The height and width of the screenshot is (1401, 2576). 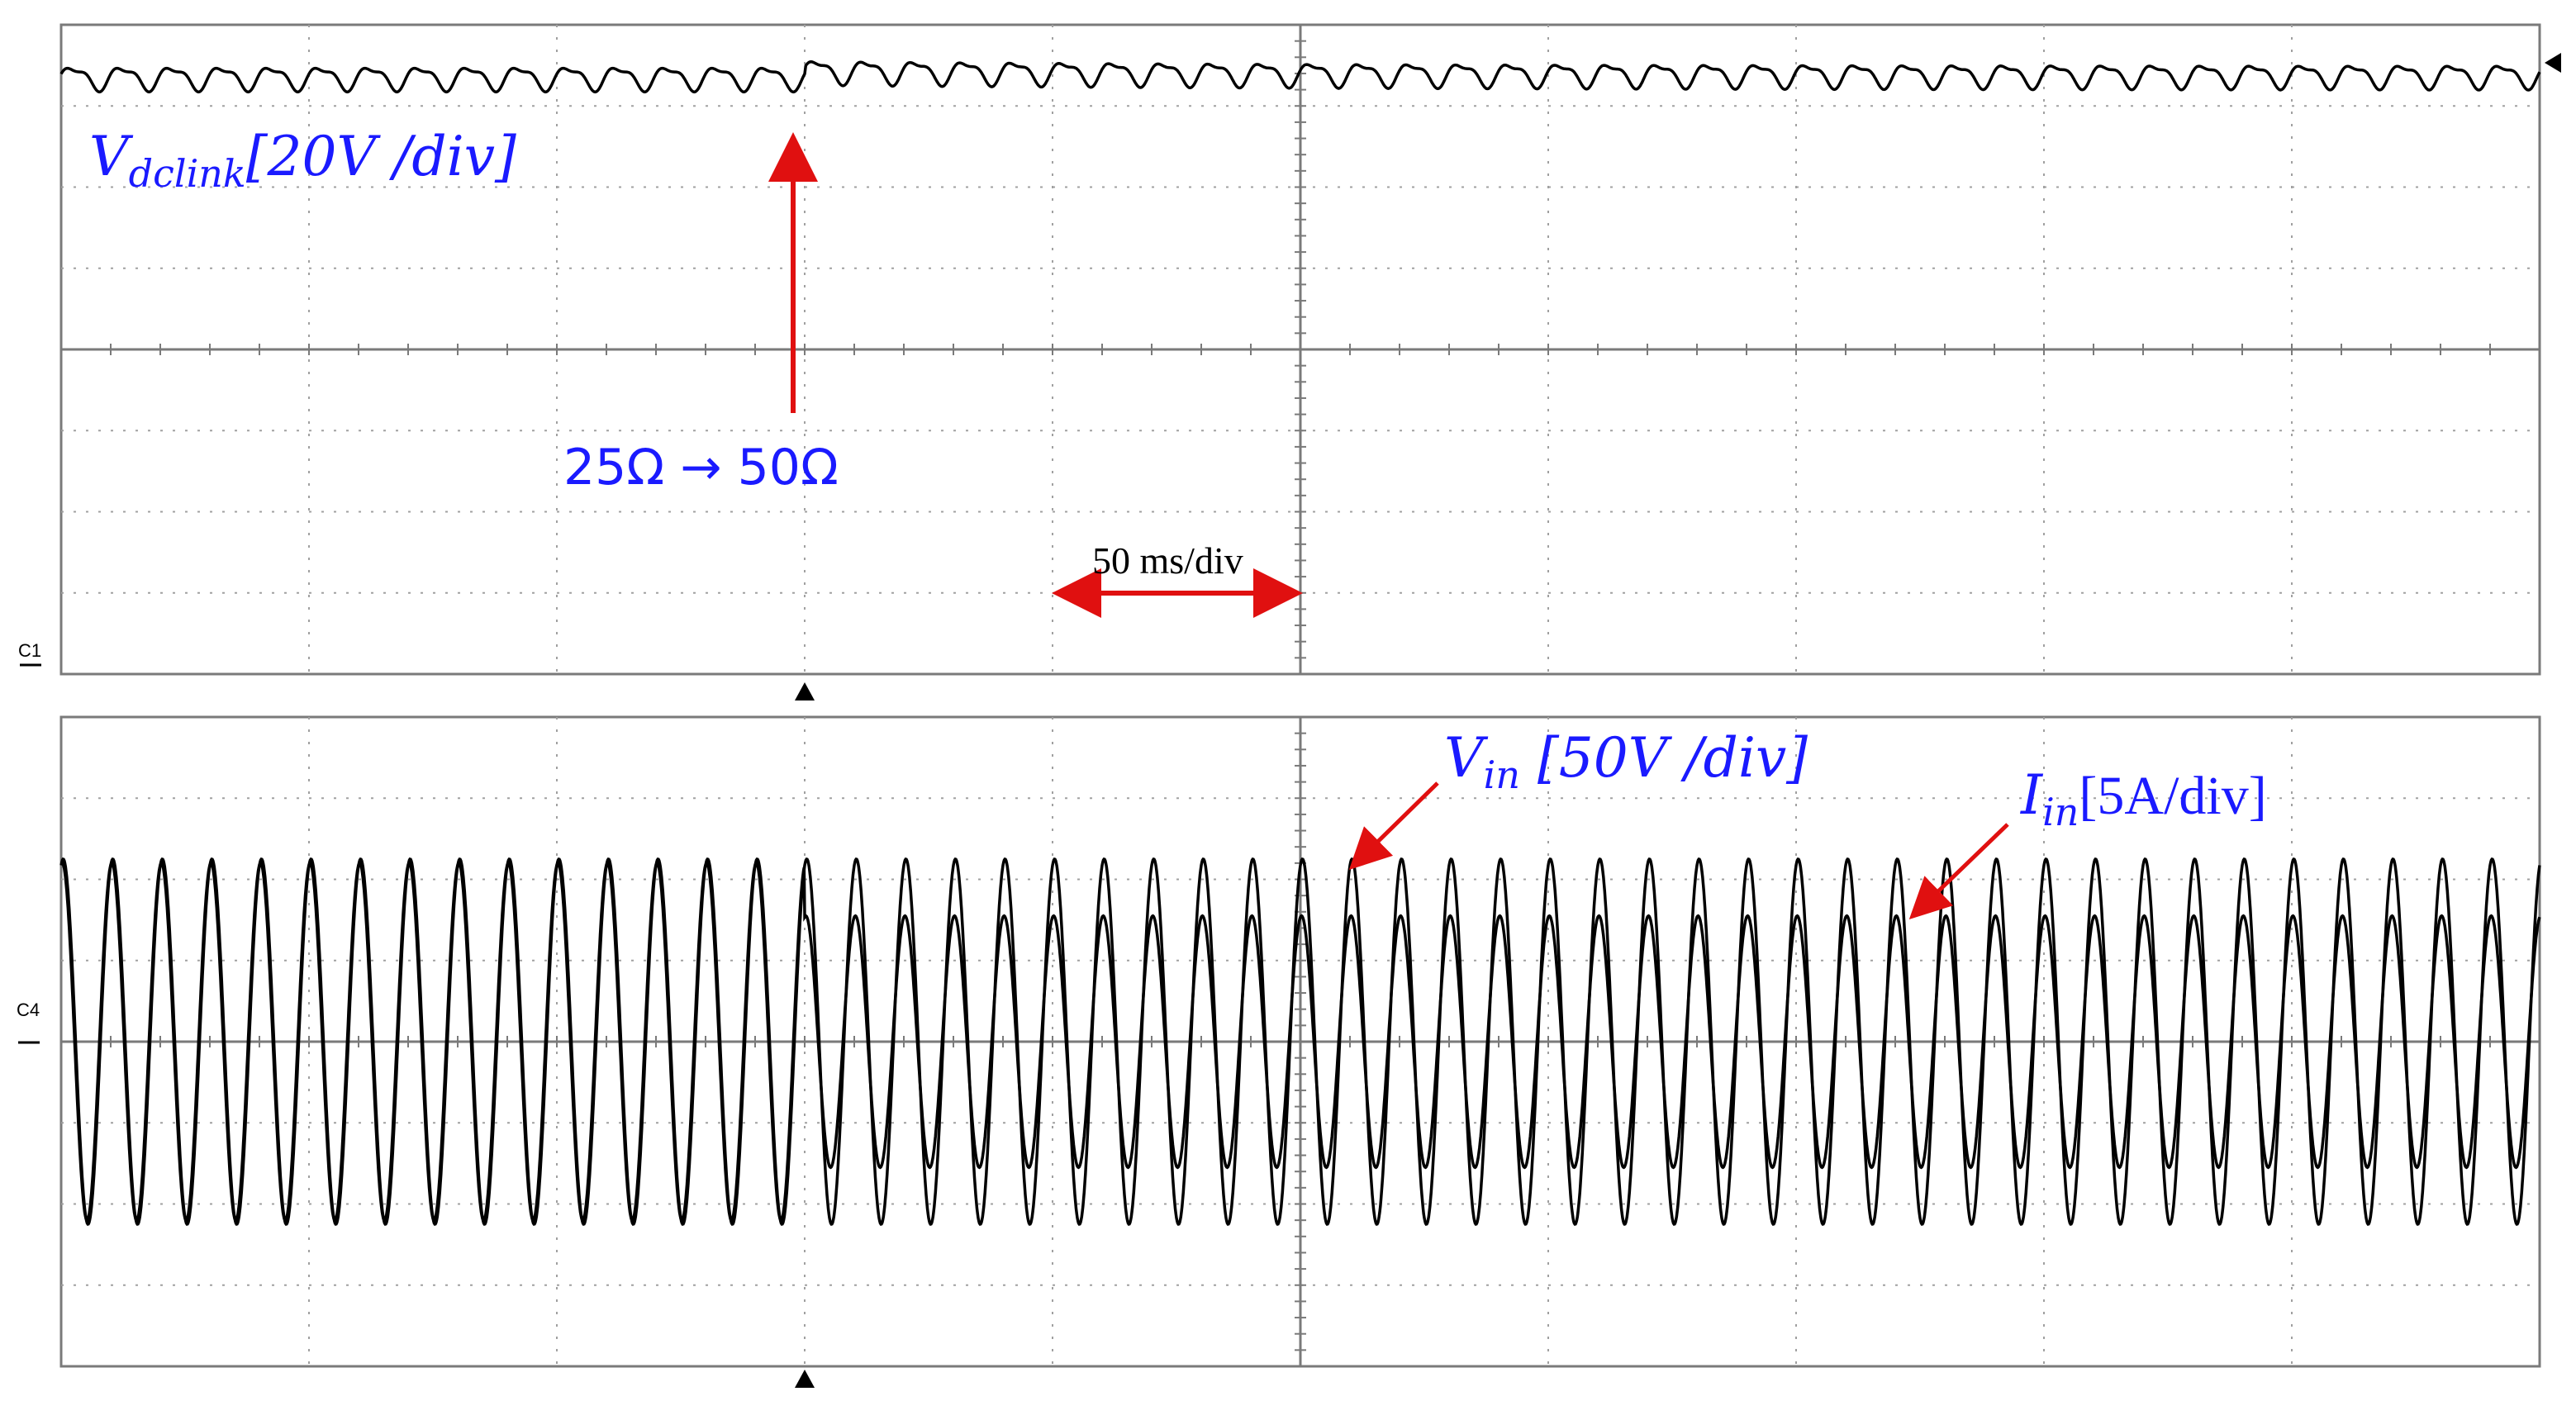 I want to click on load-step-label: 25Ω → 50Ω, so click(x=701, y=467).